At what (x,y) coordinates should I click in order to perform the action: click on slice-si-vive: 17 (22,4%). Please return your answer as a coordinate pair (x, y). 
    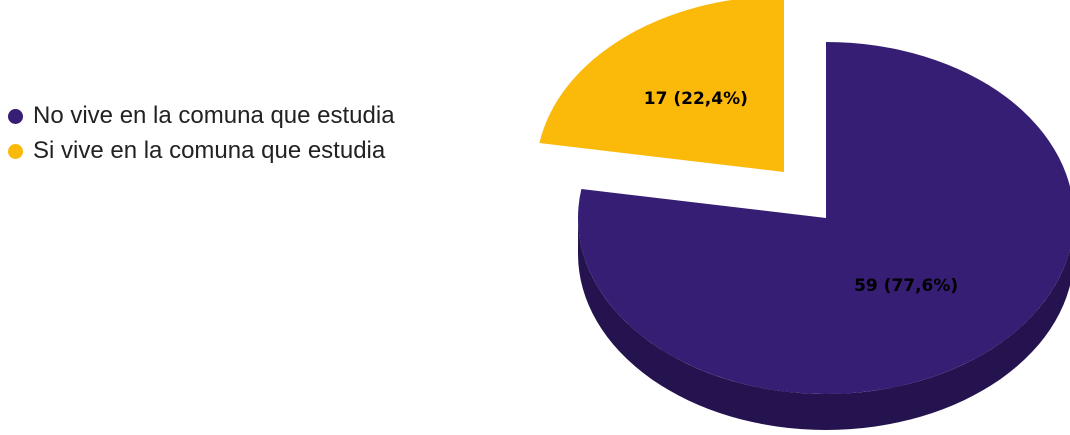
    Looking at the image, I should click on (661, 86).